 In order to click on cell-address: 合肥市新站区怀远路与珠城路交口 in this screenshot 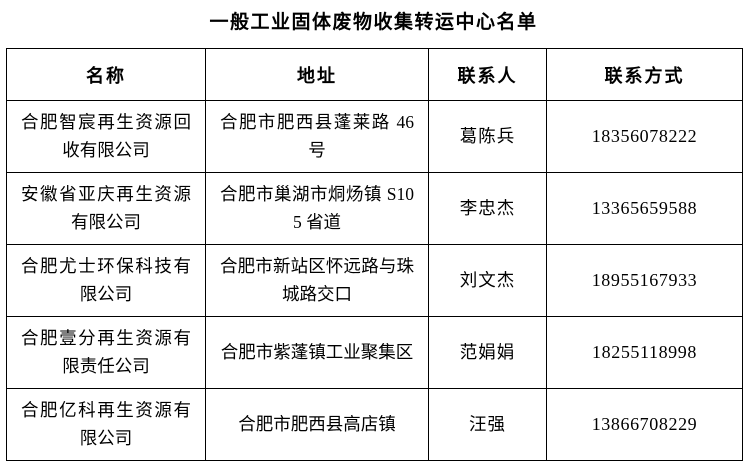, I will do `click(317, 280)`.